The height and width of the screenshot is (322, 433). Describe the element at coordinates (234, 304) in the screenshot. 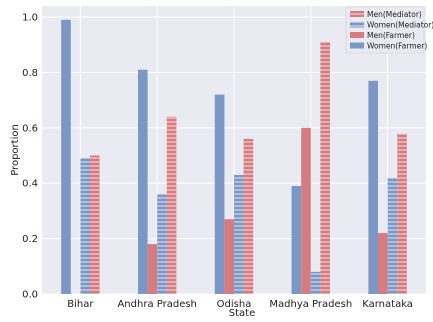

I see `x-tick-label: Odisha` at that location.